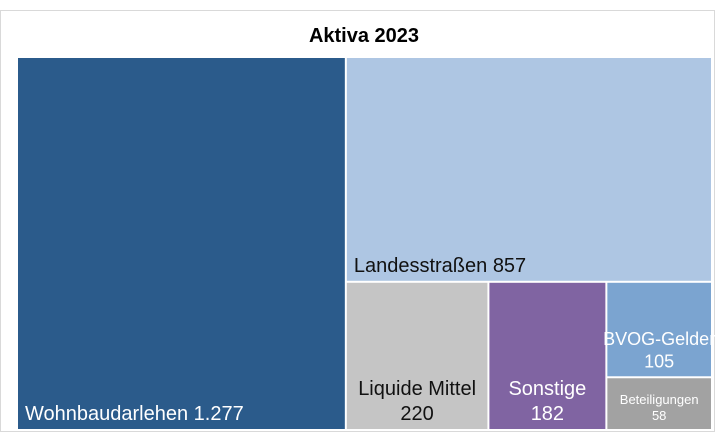  Describe the element at coordinates (106, 414) in the screenshot. I see `category-label: Wohnbaudarlehen` at that location.